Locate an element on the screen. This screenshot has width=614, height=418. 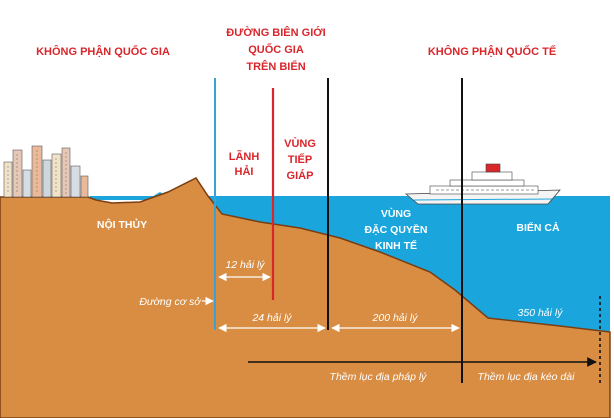
extended-shelf-label: Thềm lục địa kéo dài is located at coordinates (527, 377).